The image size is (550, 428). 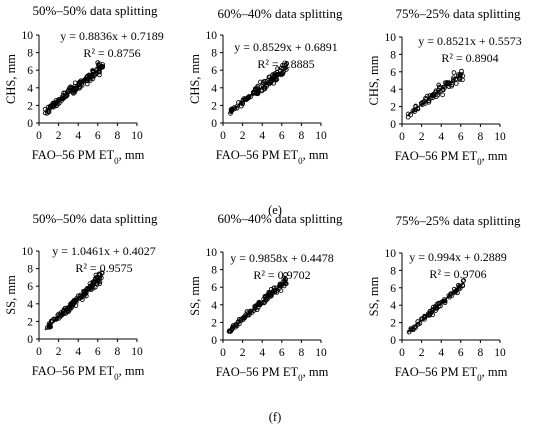 What do you see at coordinates (458, 13) in the screenshot?
I see `chart-title: 75%–25% data splitting` at bounding box center [458, 13].